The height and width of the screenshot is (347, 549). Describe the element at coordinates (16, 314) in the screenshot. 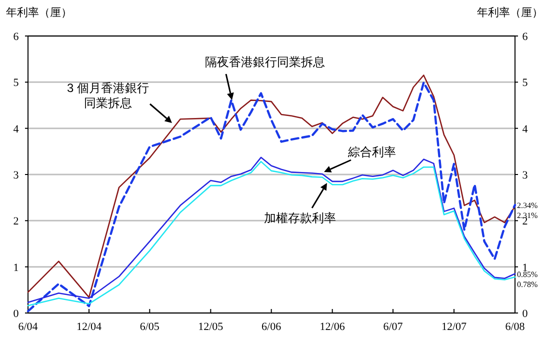

I see `y-tick-label: 0` at that location.